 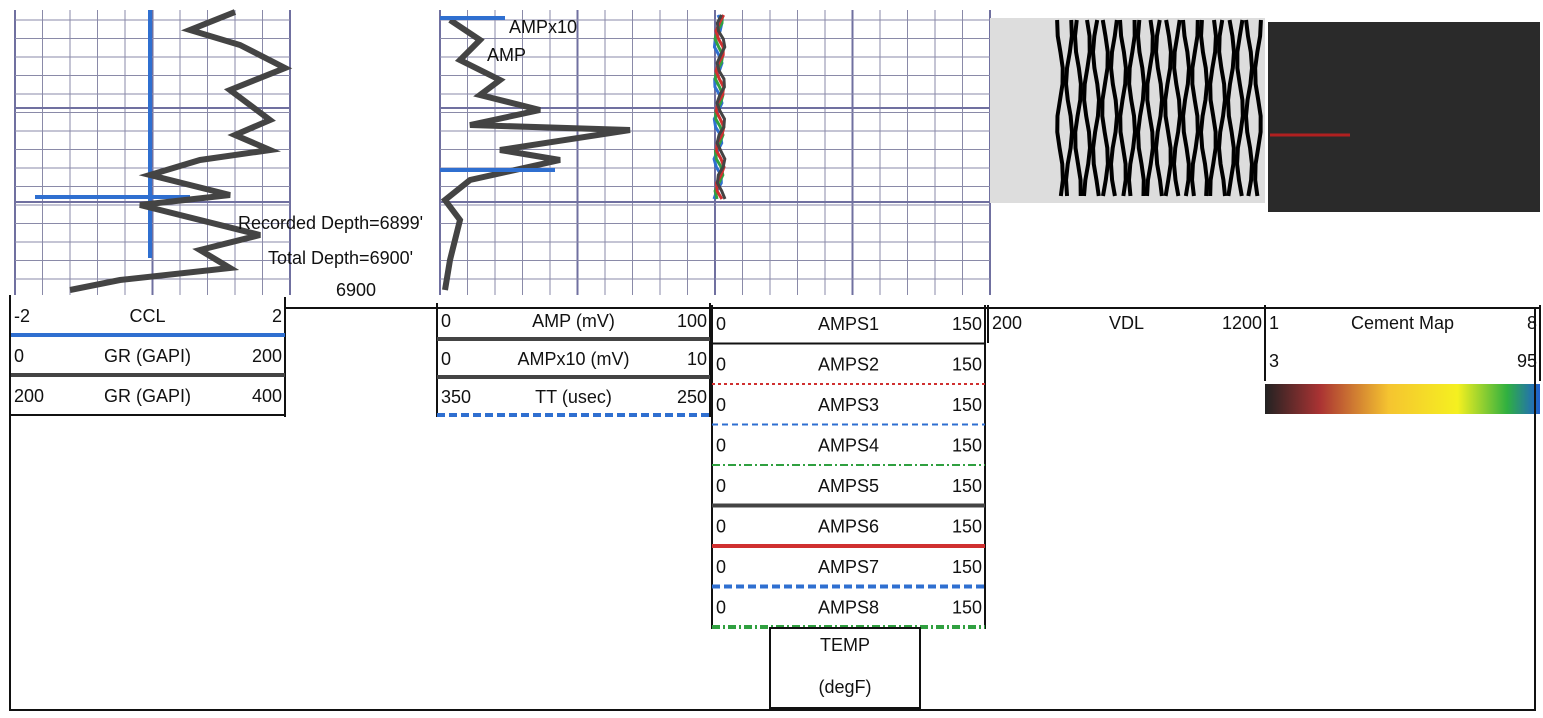 What do you see at coordinates (456, 397) in the screenshot?
I see `scale-left: 350` at bounding box center [456, 397].